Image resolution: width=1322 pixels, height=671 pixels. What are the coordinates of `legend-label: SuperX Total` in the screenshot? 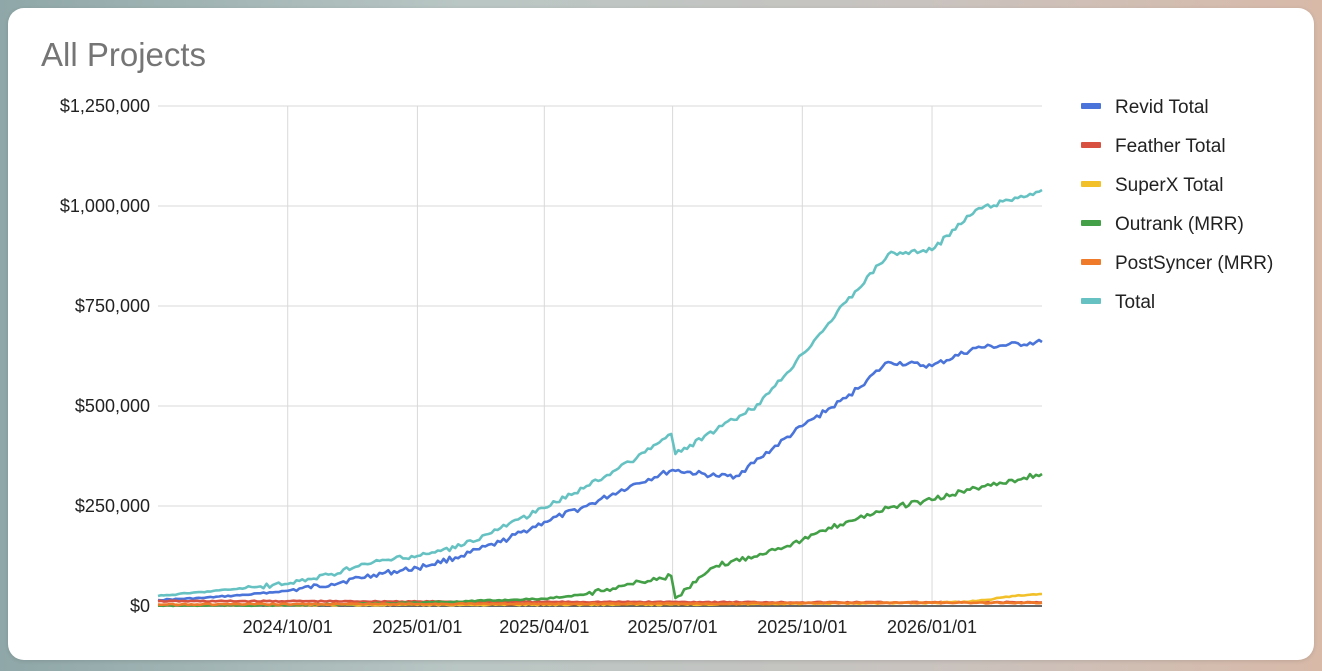 It's located at (1169, 185).